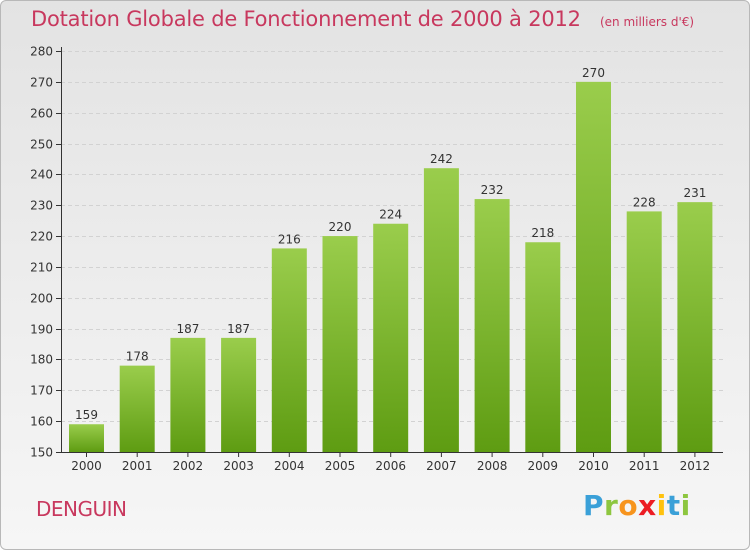 The width and height of the screenshot is (750, 550). What do you see at coordinates (390, 215) in the screenshot?
I see `bar-value-label: 224` at bounding box center [390, 215].